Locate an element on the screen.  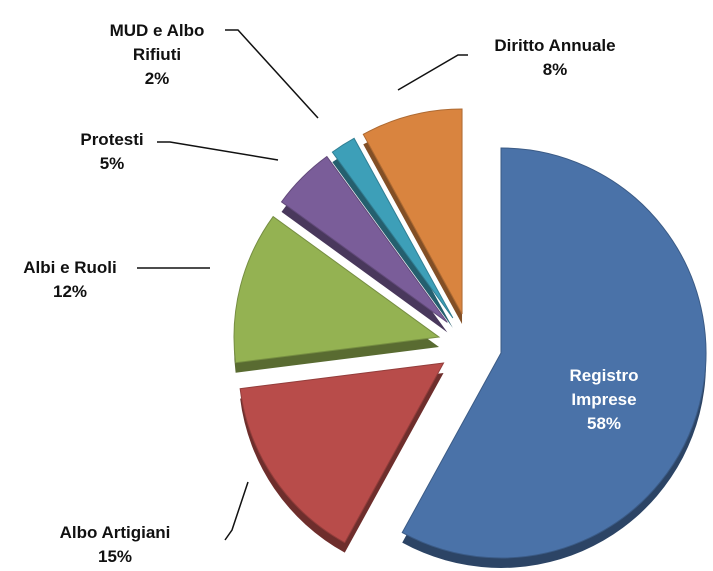
slice-label: Albi e Ruoli 12% is located at coordinates (70, 280).